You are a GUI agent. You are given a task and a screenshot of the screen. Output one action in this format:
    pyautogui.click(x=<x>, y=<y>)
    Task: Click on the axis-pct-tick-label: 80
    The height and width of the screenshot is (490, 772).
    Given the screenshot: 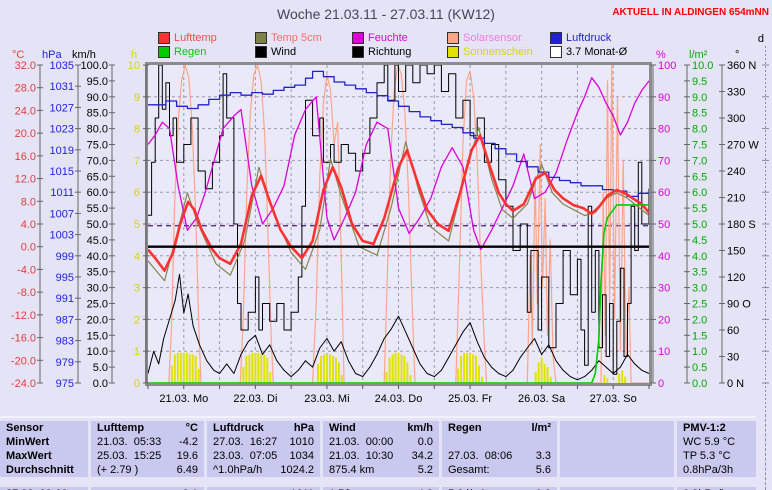 What is the action you would take?
    pyautogui.click(x=664, y=130)
    